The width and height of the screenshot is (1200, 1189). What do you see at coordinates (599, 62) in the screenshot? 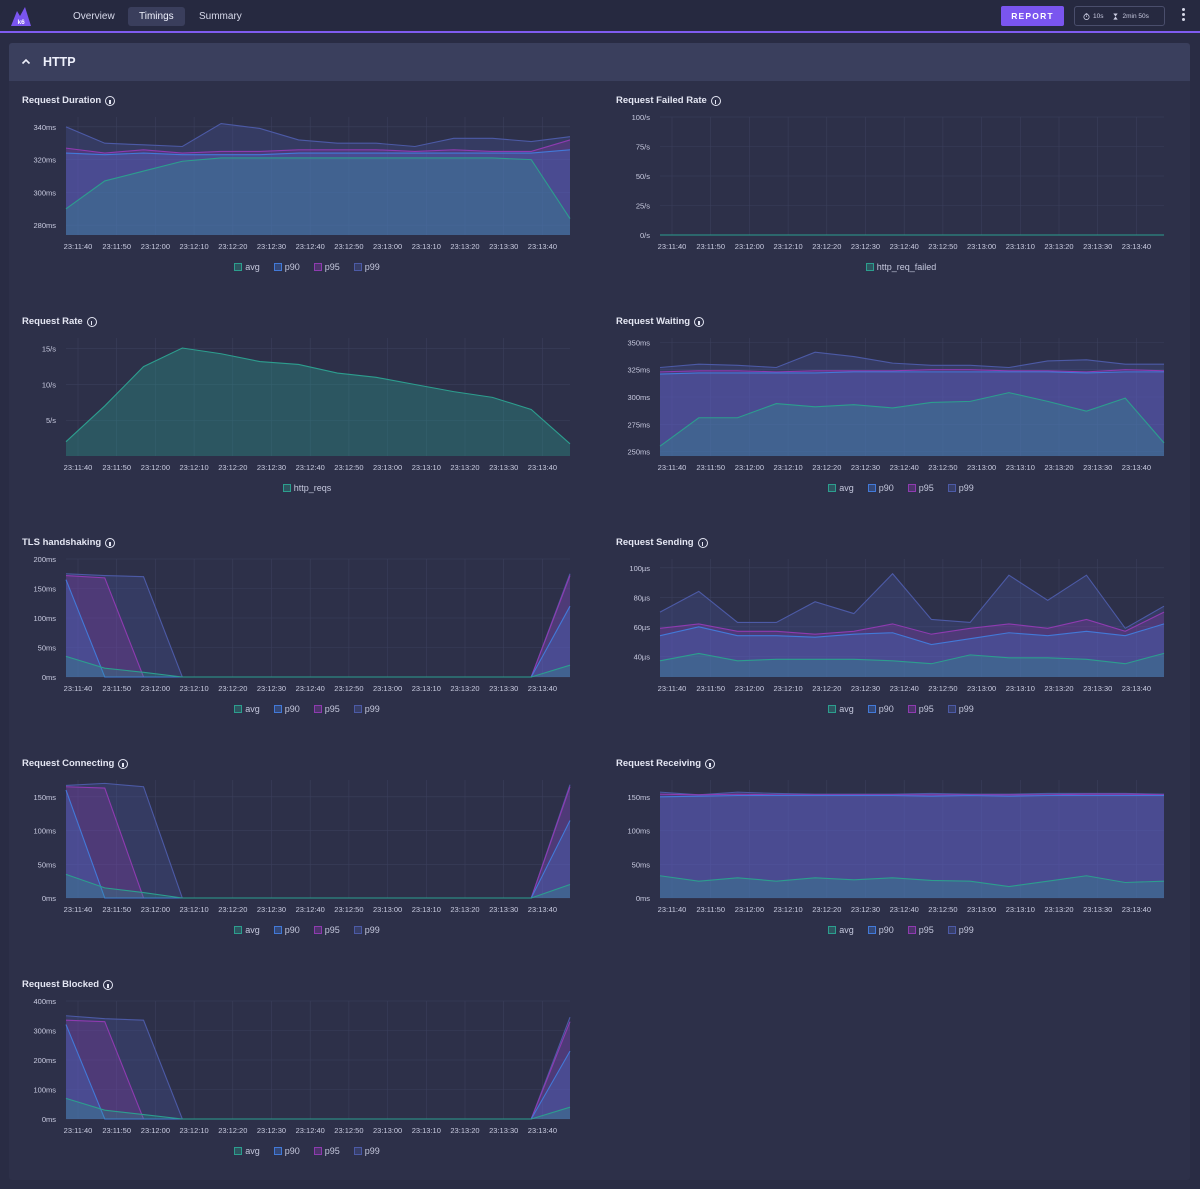
I see `http-section-header: HTTP` at bounding box center [599, 62].